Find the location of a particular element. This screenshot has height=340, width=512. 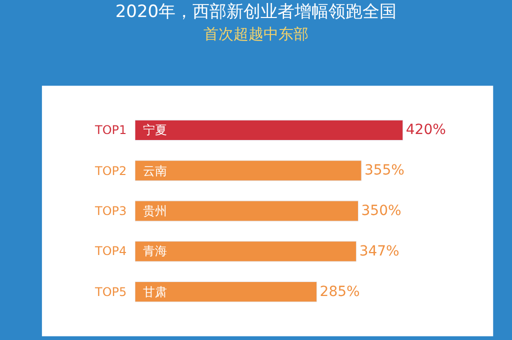

data-label: 355% is located at coordinates (384, 170).